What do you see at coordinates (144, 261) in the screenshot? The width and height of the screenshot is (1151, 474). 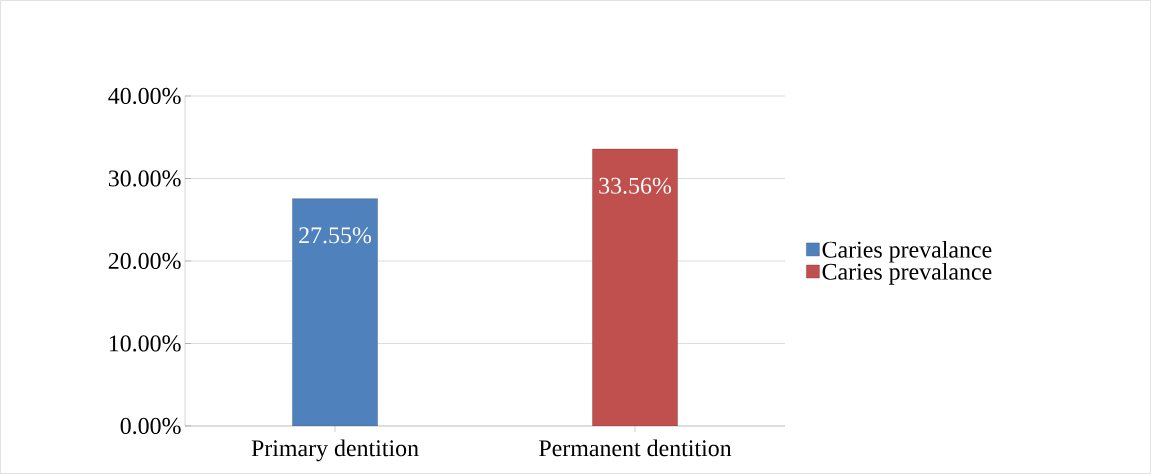 I see `y-tick-label: 20.00%` at bounding box center [144, 261].